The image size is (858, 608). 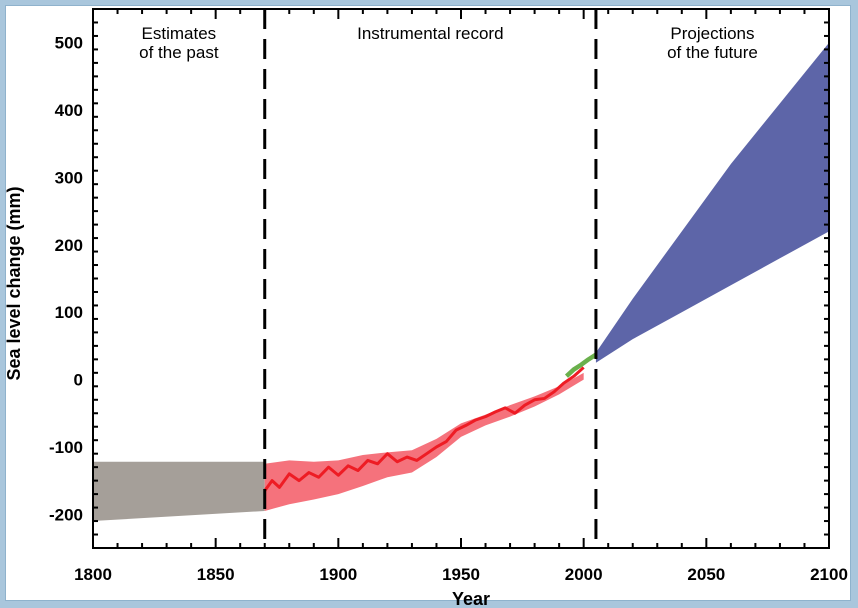 What do you see at coordinates (216, 574) in the screenshot?
I see `x-tick-label: 1850` at bounding box center [216, 574].